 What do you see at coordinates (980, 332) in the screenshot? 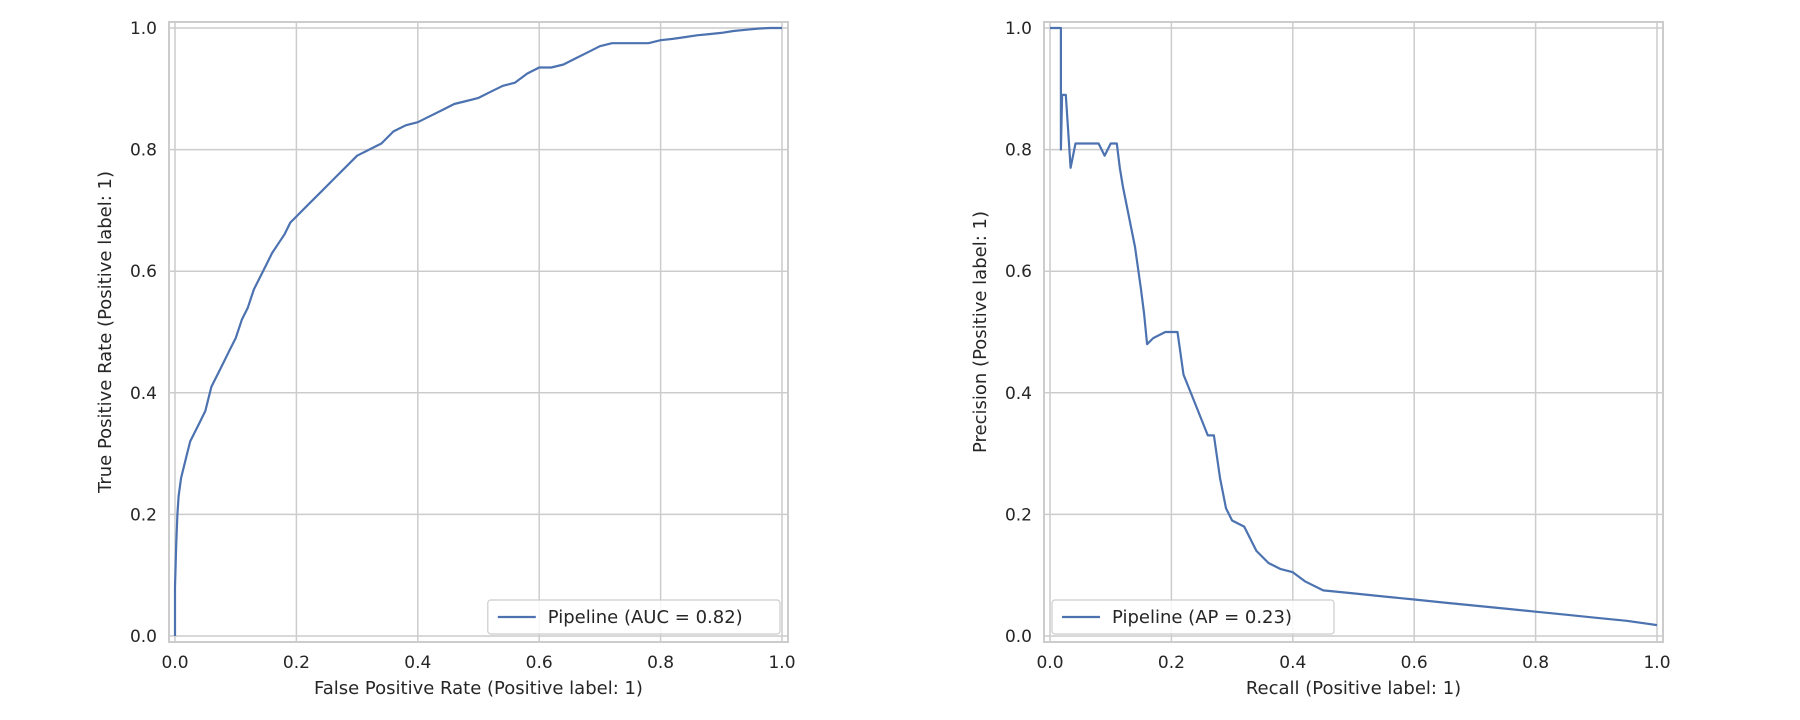
I see `y-axis-label: Precision (Positive label: 1)` at bounding box center [980, 332].